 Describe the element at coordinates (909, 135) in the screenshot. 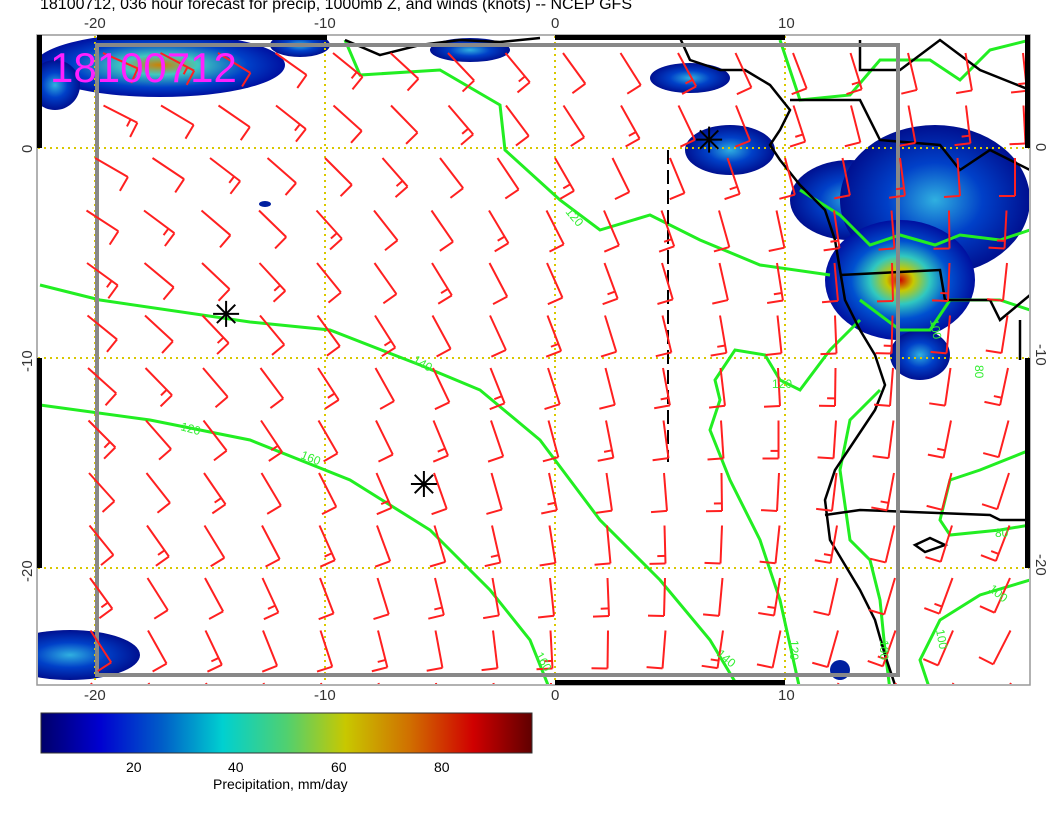

I see `country-border` at that location.